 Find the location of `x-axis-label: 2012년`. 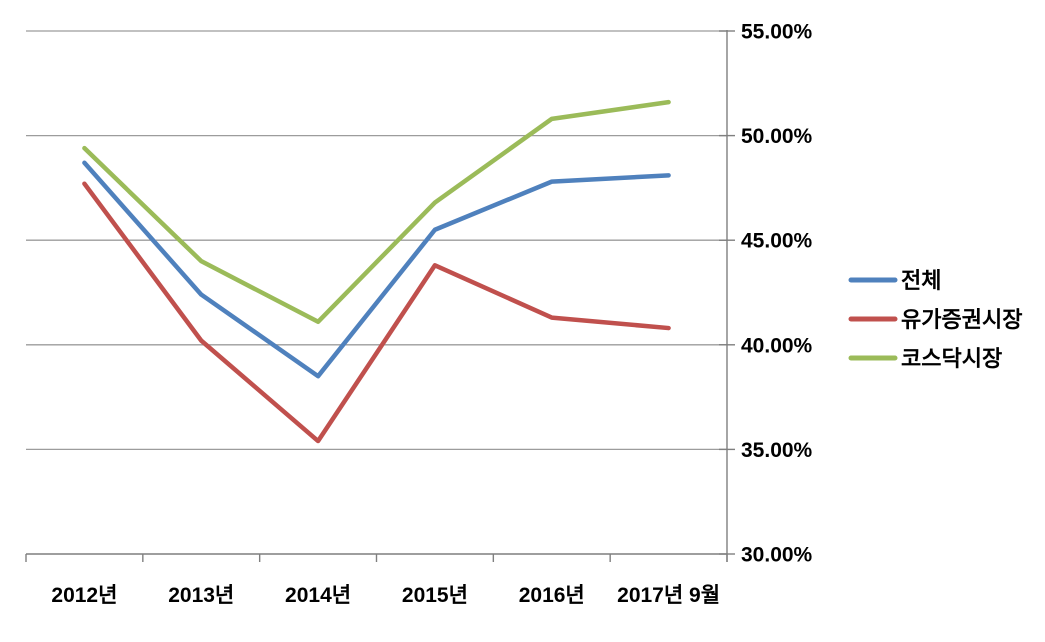

x-axis-label: 2012년 is located at coordinates (84, 595).